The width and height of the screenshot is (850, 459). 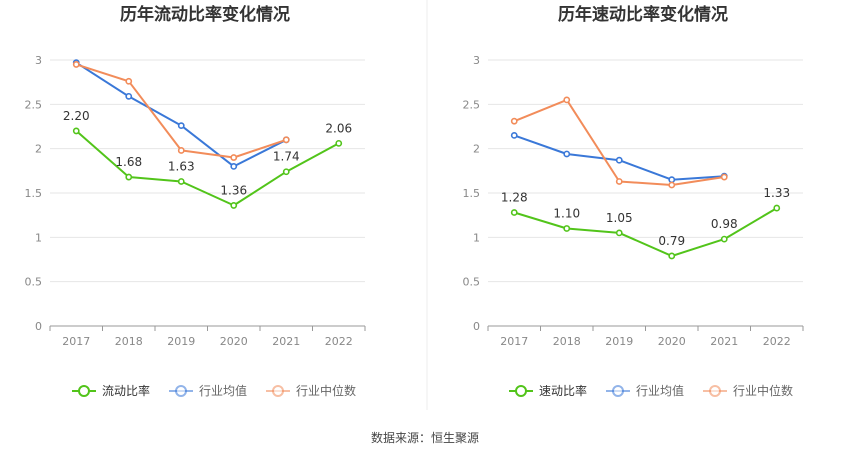 I want to click on data-label: 1.36, so click(x=233, y=190).